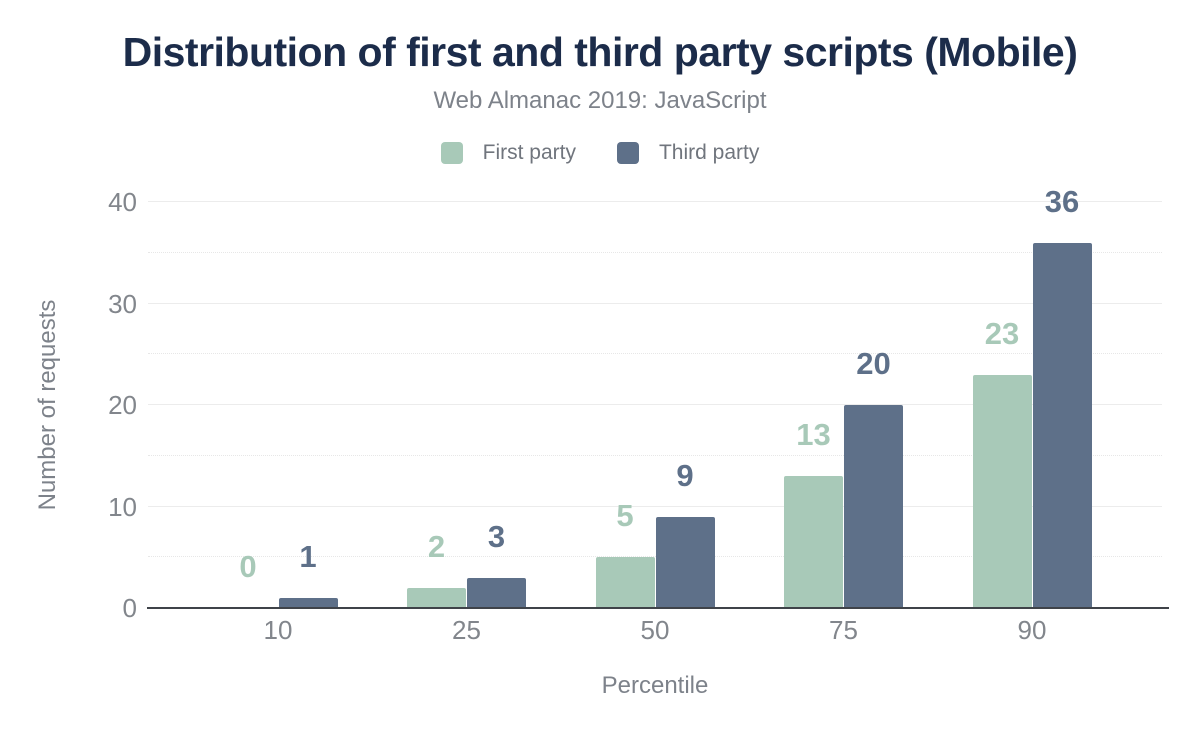 Image resolution: width=1200 pixels, height=742 pixels. Describe the element at coordinates (813, 542) in the screenshot. I see `bar-first-party-p75` at that location.